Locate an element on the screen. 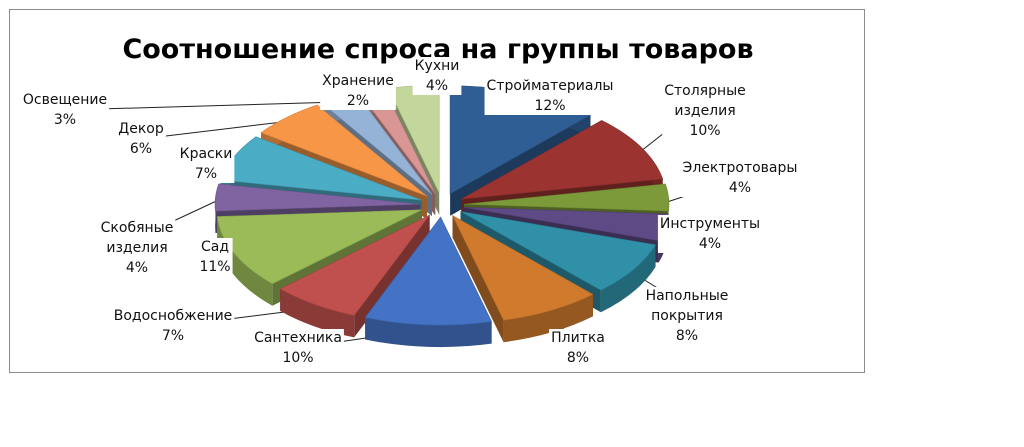 The width and height of the screenshot is (1024, 447). slice-label: Напольные покрытия 8% is located at coordinates (687, 316).